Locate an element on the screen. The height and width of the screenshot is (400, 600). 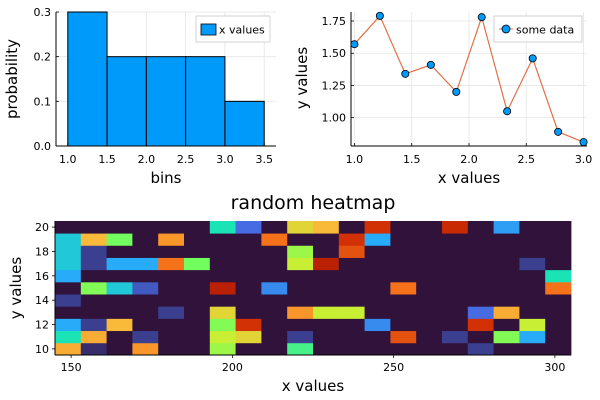
heatmap-cell-r5-c11 is located at coordinates (351, 288).